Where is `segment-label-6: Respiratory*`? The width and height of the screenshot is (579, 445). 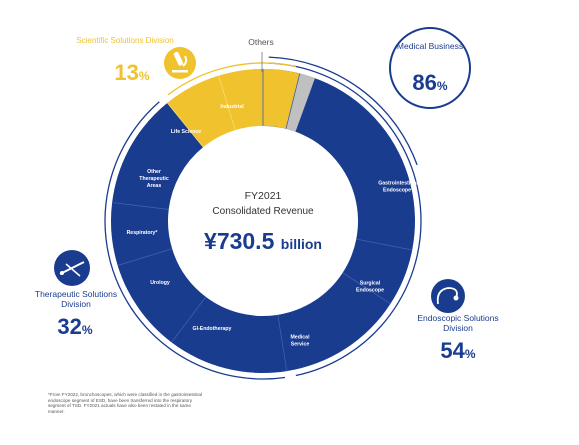
segment-label-6: Respiratory* is located at coordinates (143, 233).